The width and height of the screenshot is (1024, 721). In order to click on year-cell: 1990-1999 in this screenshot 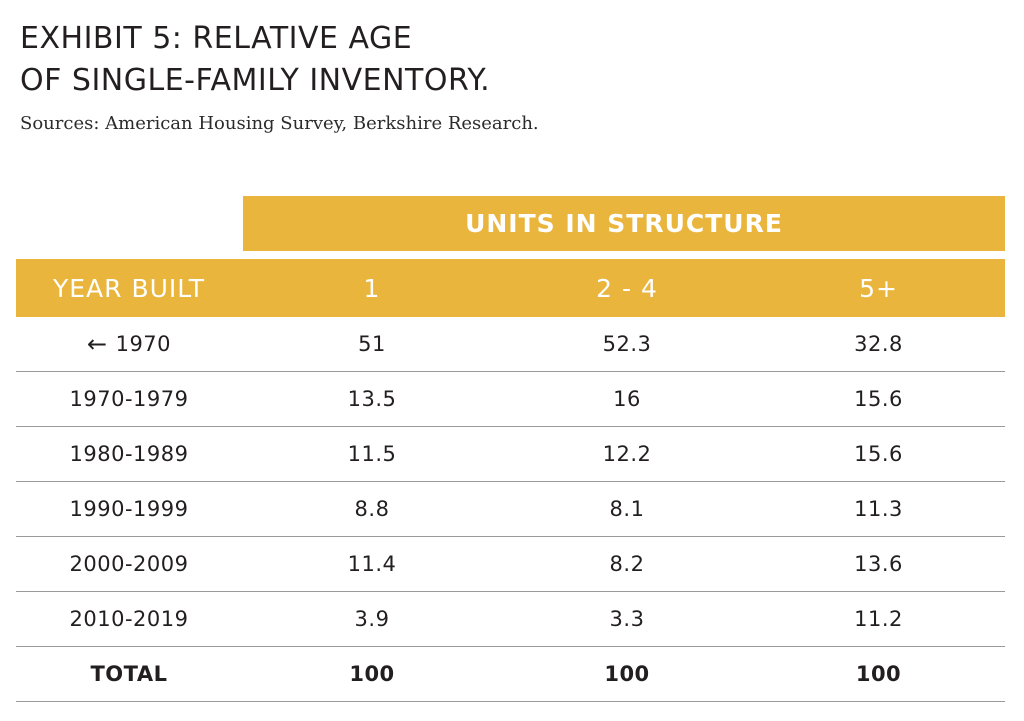, I will do `click(129, 509)`.